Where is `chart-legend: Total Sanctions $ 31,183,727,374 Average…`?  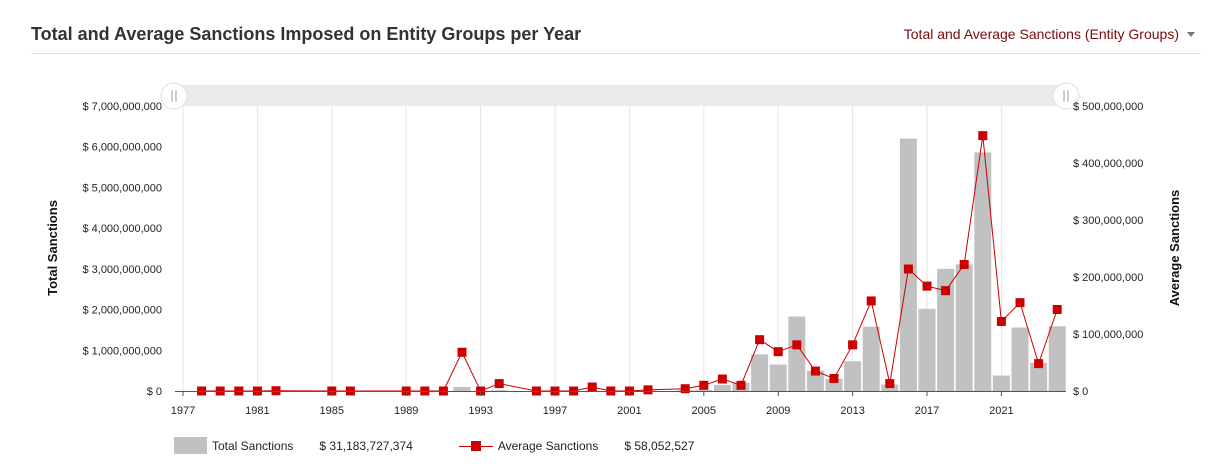 chart-legend: Total Sanctions $ 31,183,727,374 Average… is located at coordinates (457, 445).